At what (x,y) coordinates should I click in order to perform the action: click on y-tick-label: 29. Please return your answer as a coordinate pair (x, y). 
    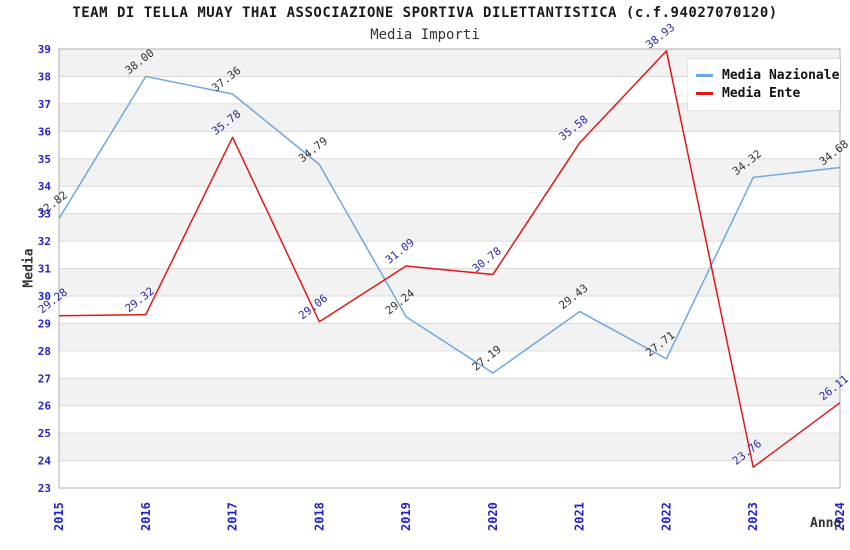
    Looking at the image, I should click on (44, 323).